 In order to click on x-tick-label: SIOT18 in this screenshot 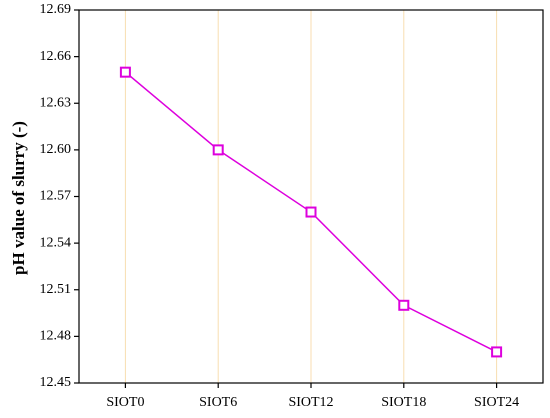, I will do `click(403, 402)`.